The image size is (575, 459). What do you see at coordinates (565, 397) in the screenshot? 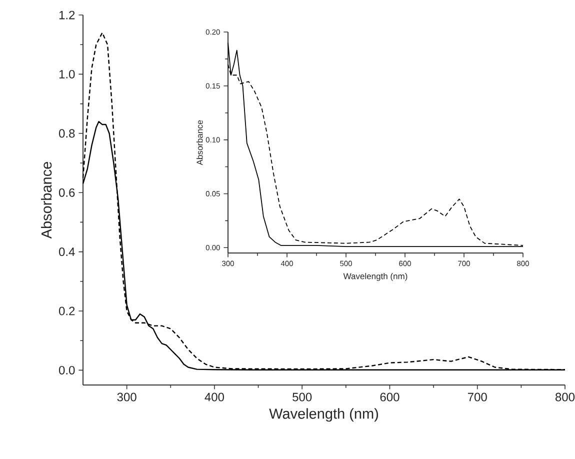
I see `x-tick-label: 800` at bounding box center [565, 397].